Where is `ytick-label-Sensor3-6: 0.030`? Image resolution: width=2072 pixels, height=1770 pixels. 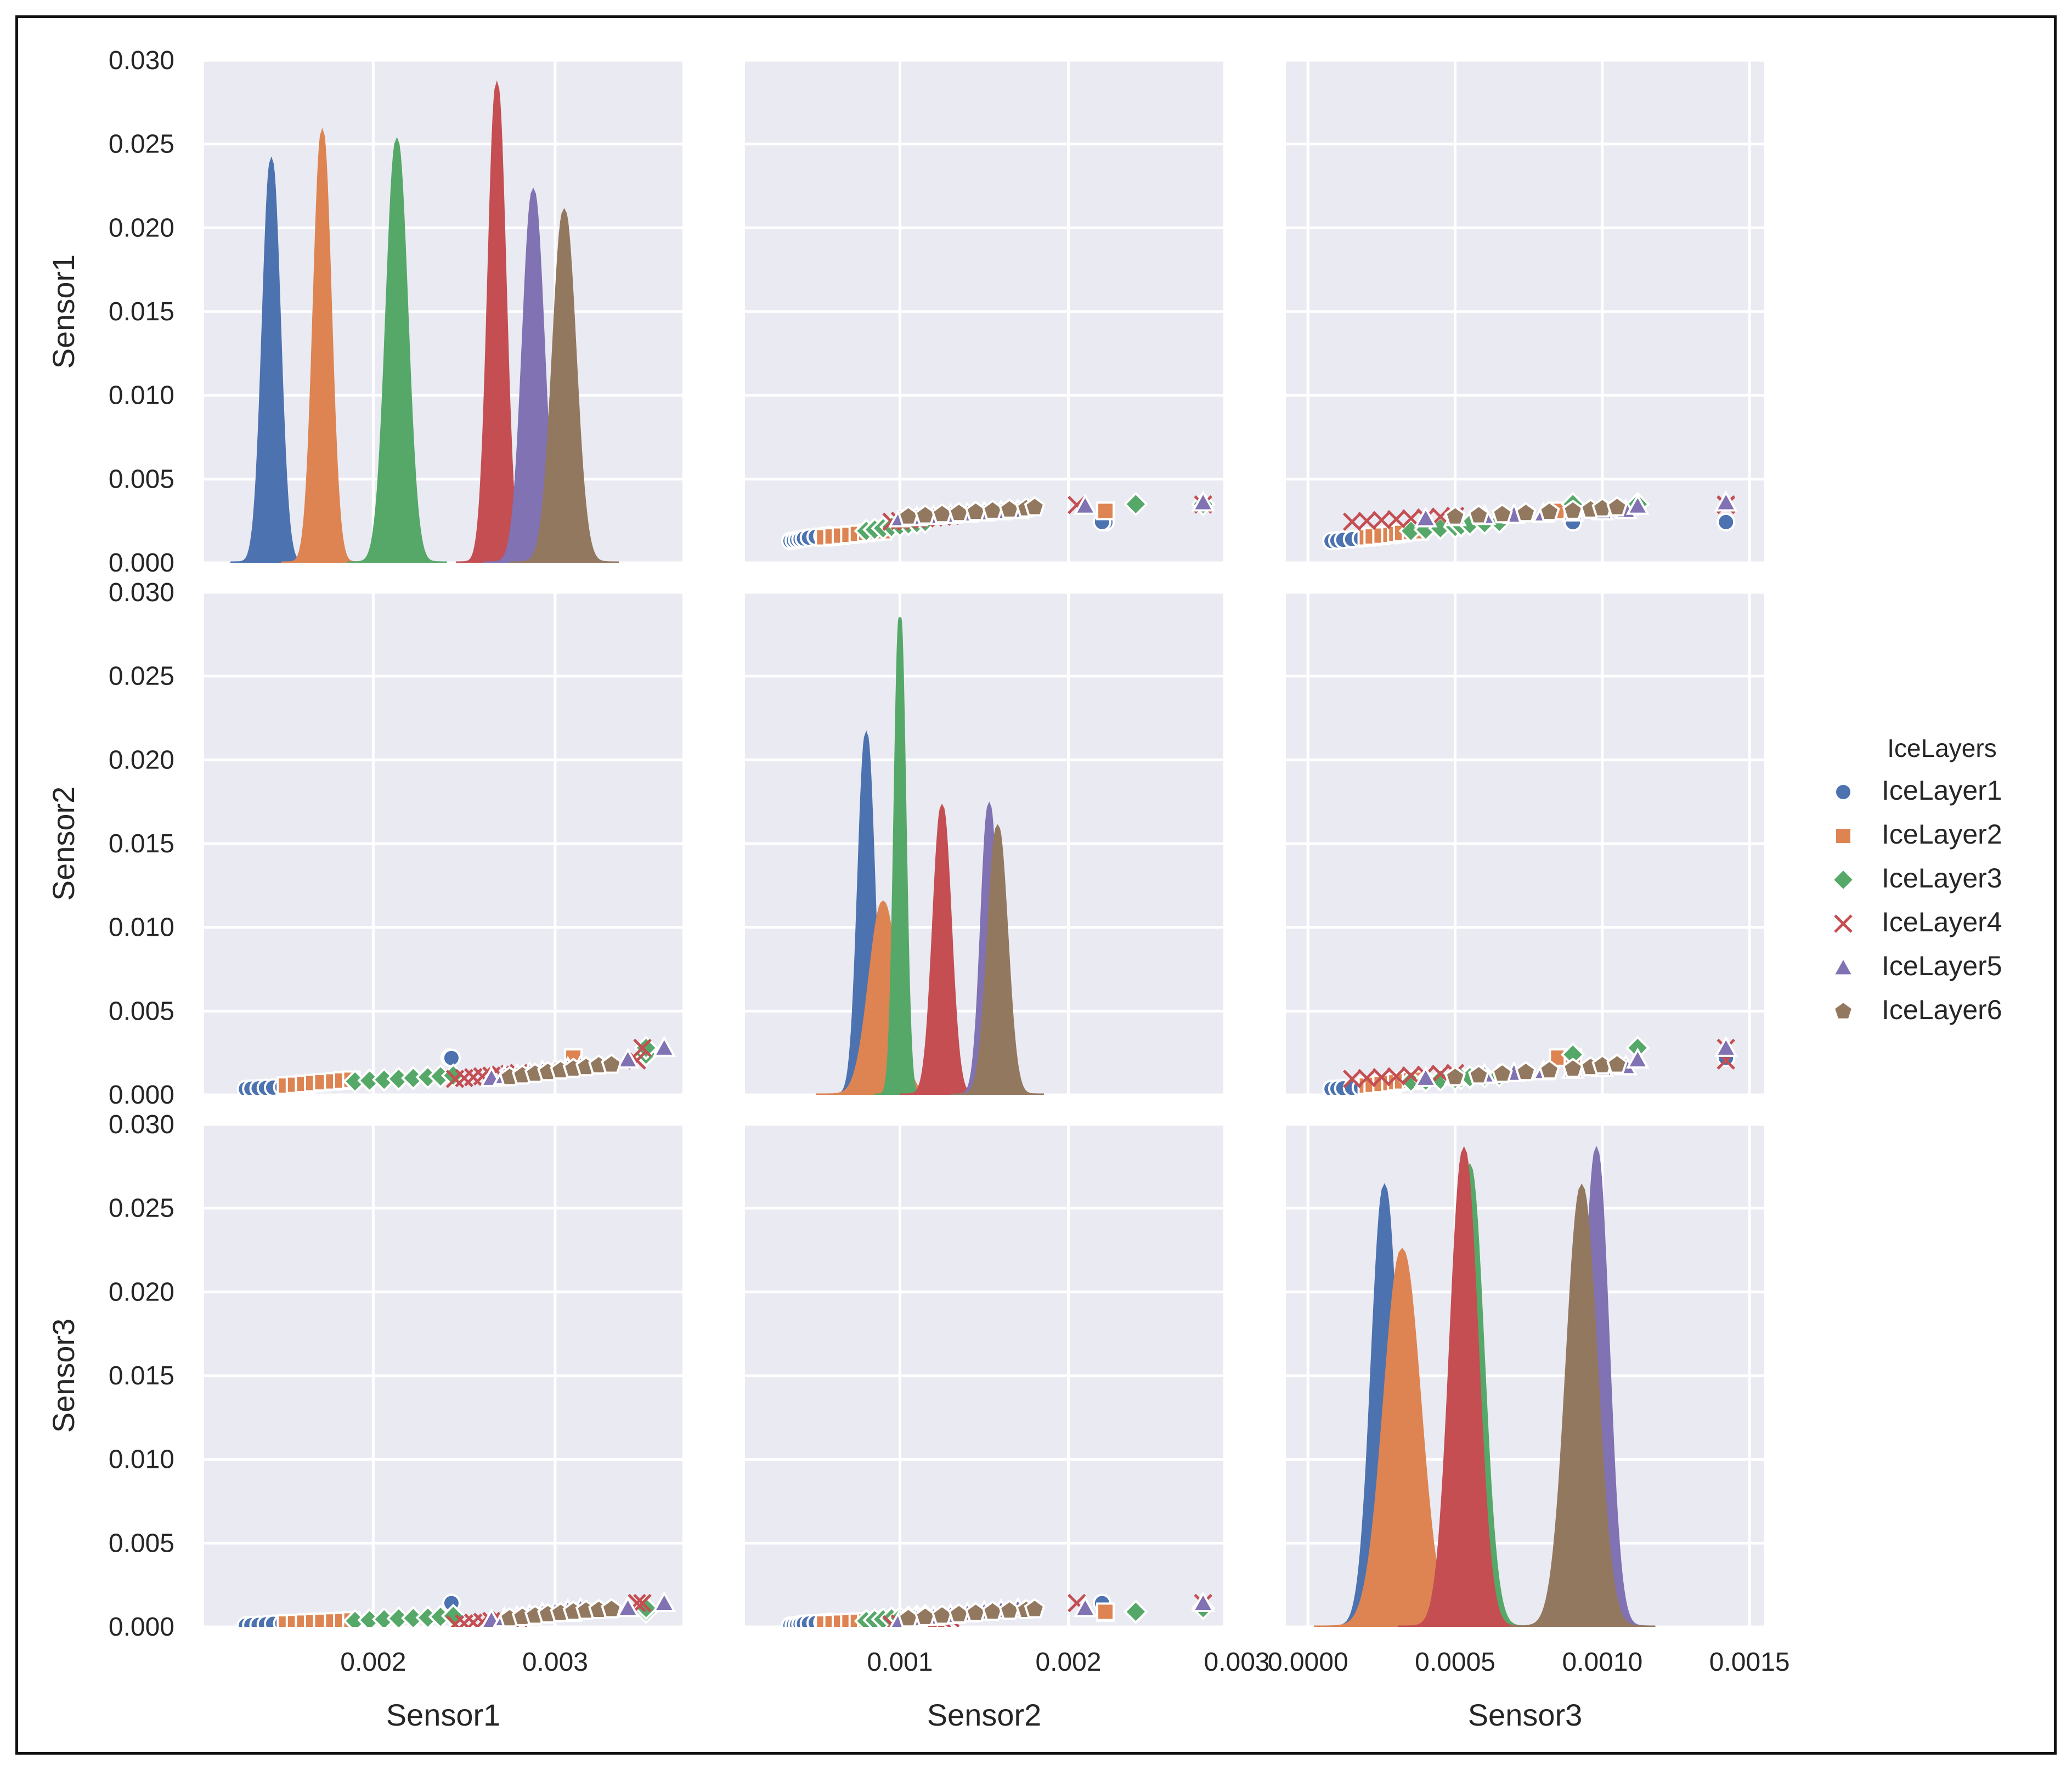 ytick-label-Sensor3-6: 0.030 is located at coordinates (141, 1124).